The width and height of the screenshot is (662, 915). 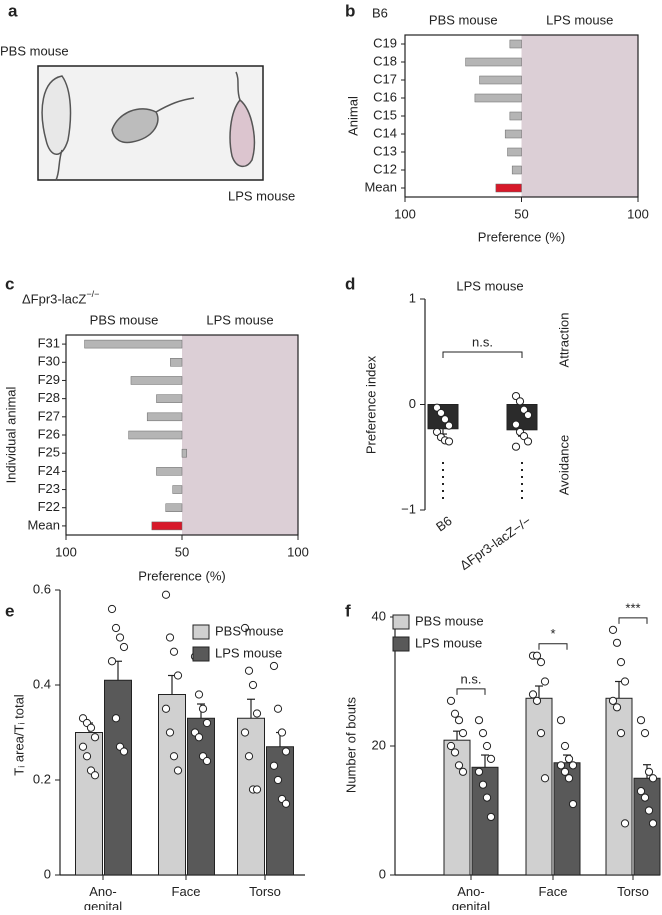 I want to click on y-tick-label: 40, so click(x=379, y=615).